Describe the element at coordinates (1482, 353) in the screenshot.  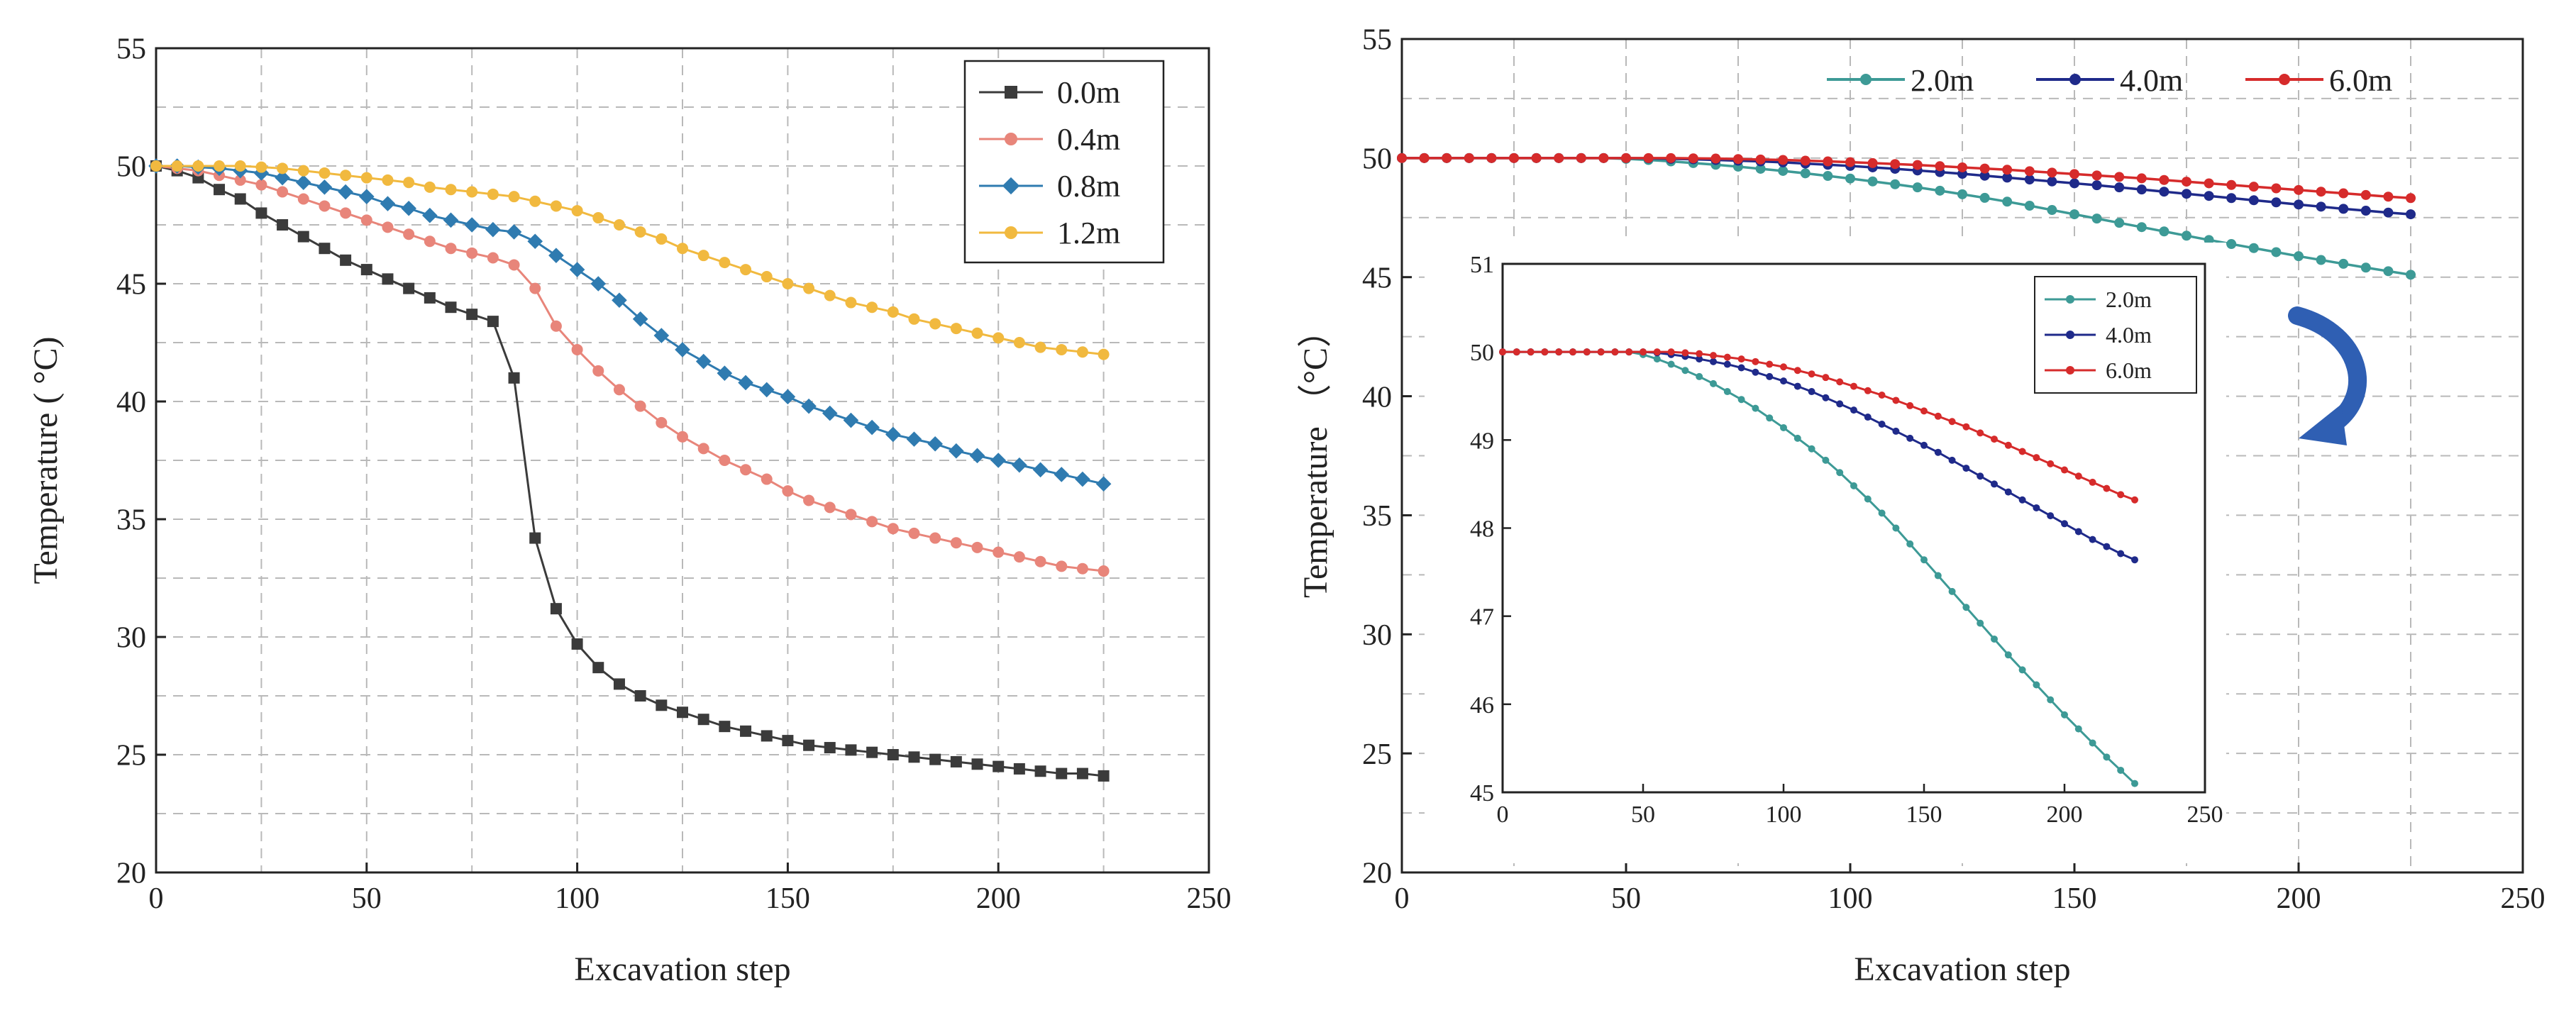
I see `inset-y-tick-label: 50` at that location.